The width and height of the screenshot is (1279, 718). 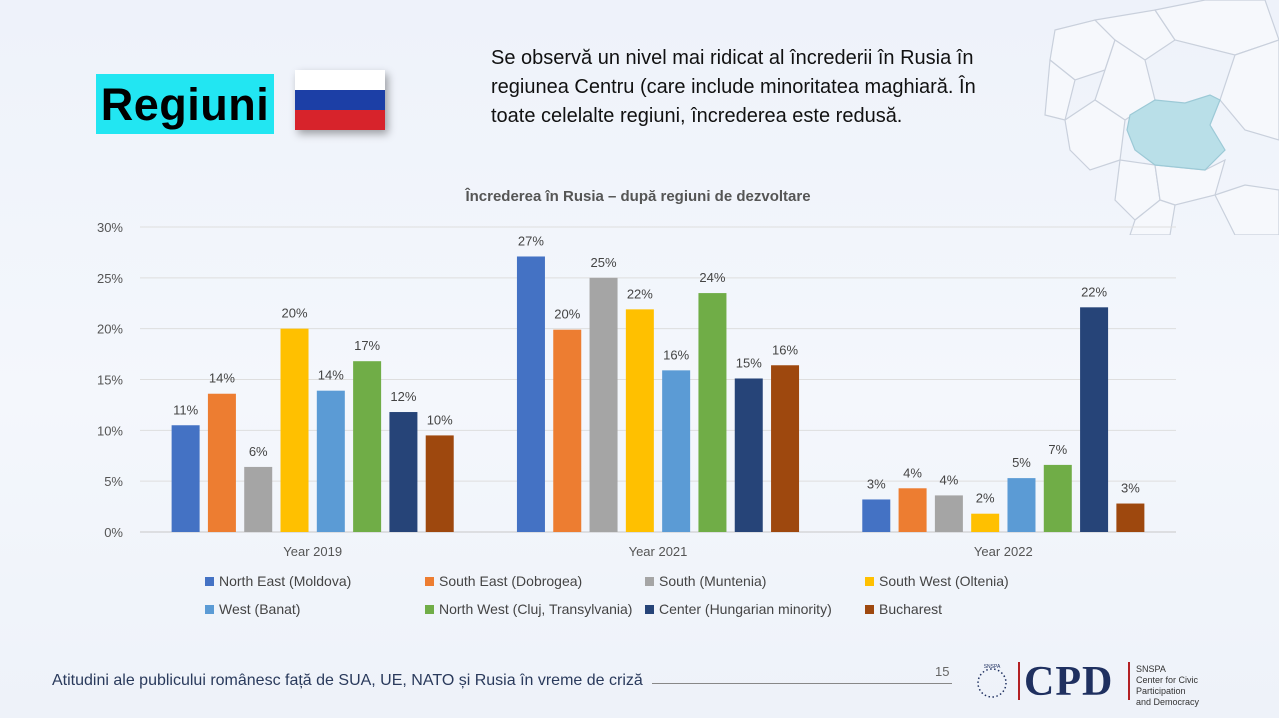 I want to click on x-category-label: Year 2019, so click(x=312, y=551).